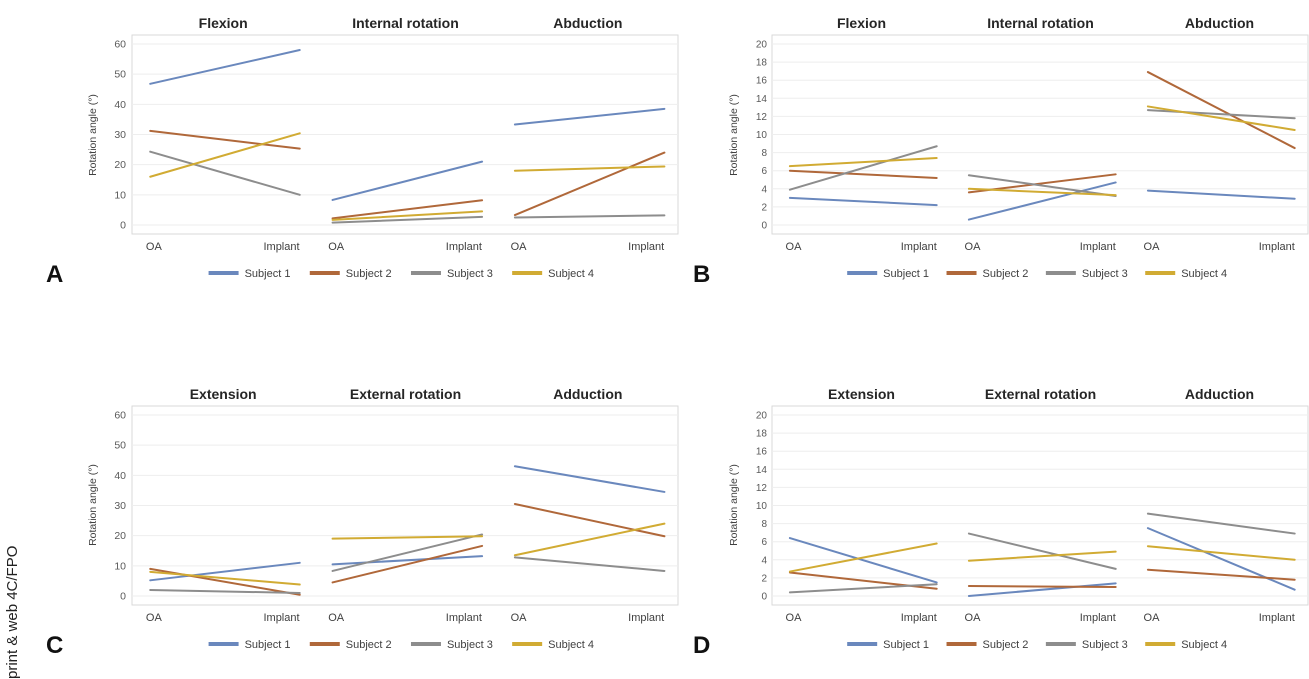 The width and height of the screenshot is (1309, 679). I want to click on y-tick-label: 60, so click(120, 45).